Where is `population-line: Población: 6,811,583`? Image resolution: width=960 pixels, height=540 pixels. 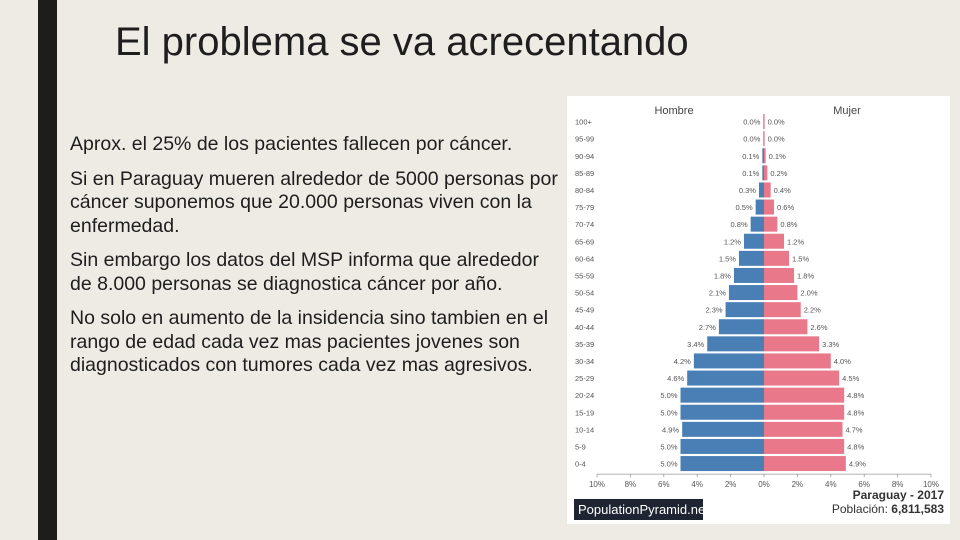 population-line: Población: 6,811,583 is located at coordinates (888, 509).